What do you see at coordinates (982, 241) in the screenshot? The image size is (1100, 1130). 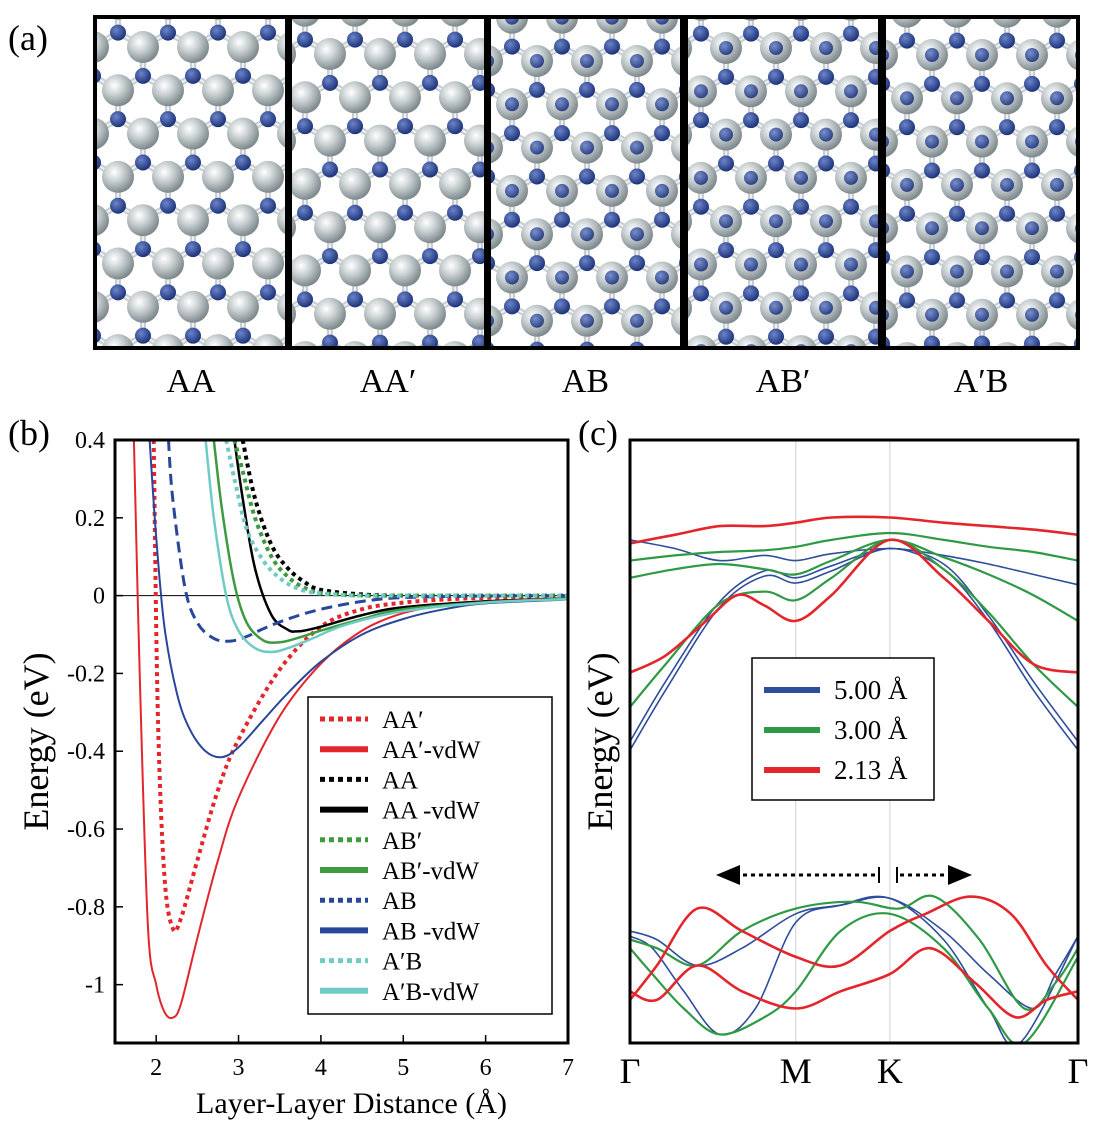 I see `structure-apb: A′B` at bounding box center [982, 241].